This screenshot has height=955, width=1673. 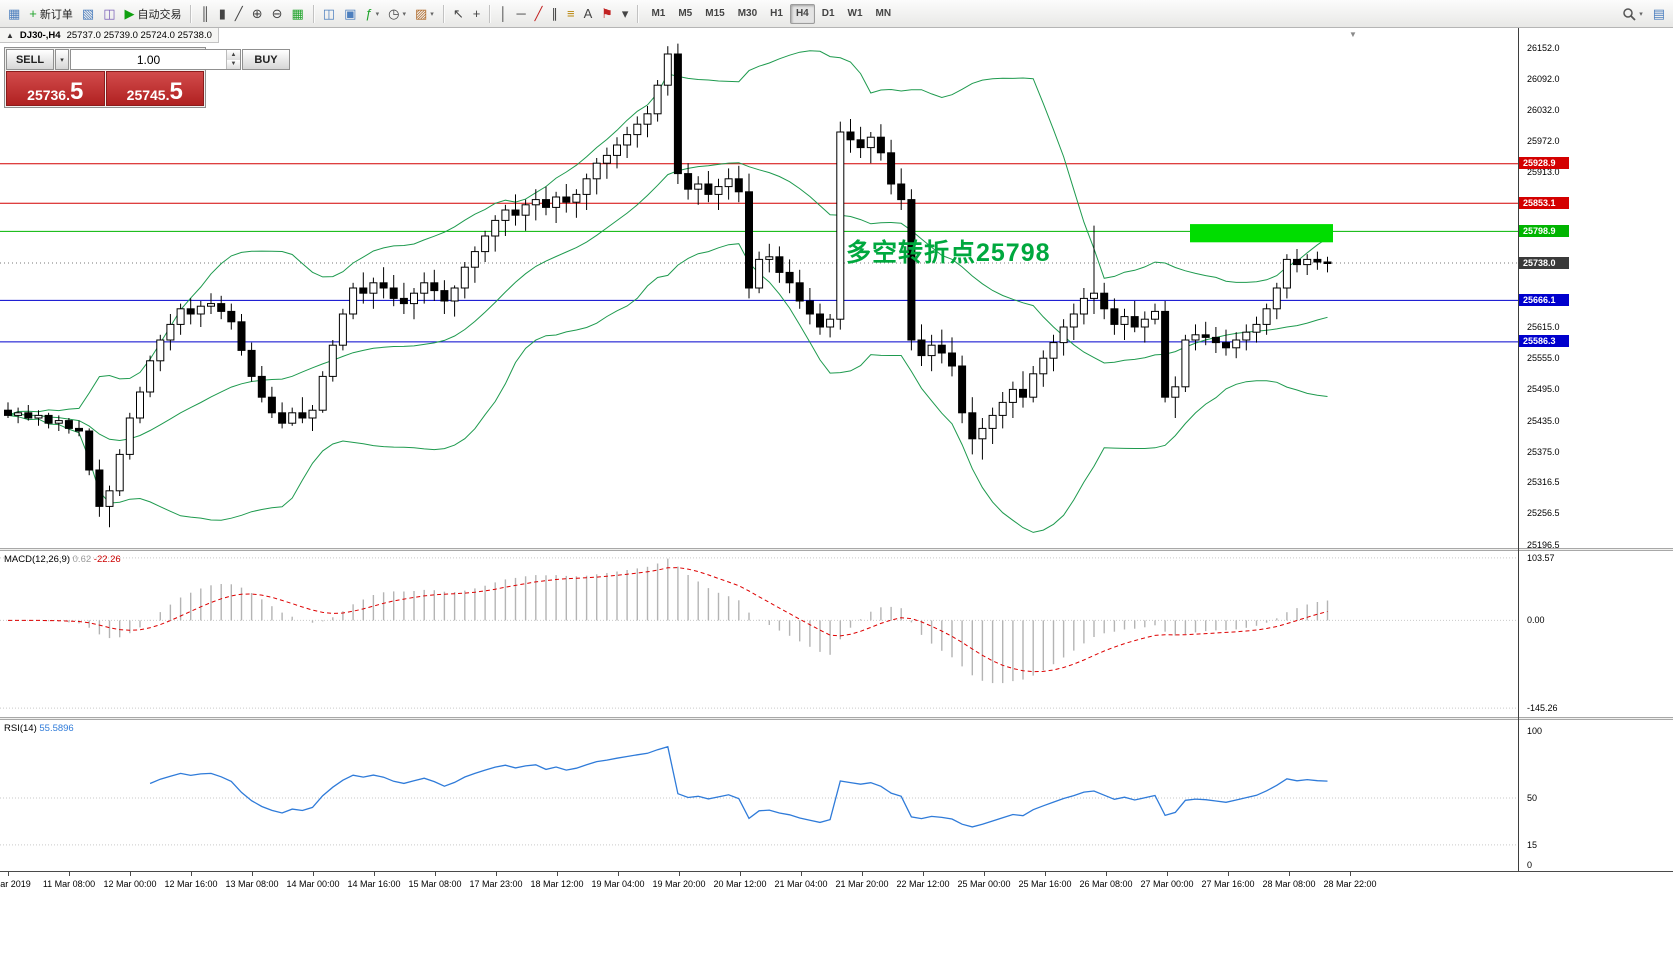 I want to click on sell-price-box: 25736. 5, so click(x=55, y=88).